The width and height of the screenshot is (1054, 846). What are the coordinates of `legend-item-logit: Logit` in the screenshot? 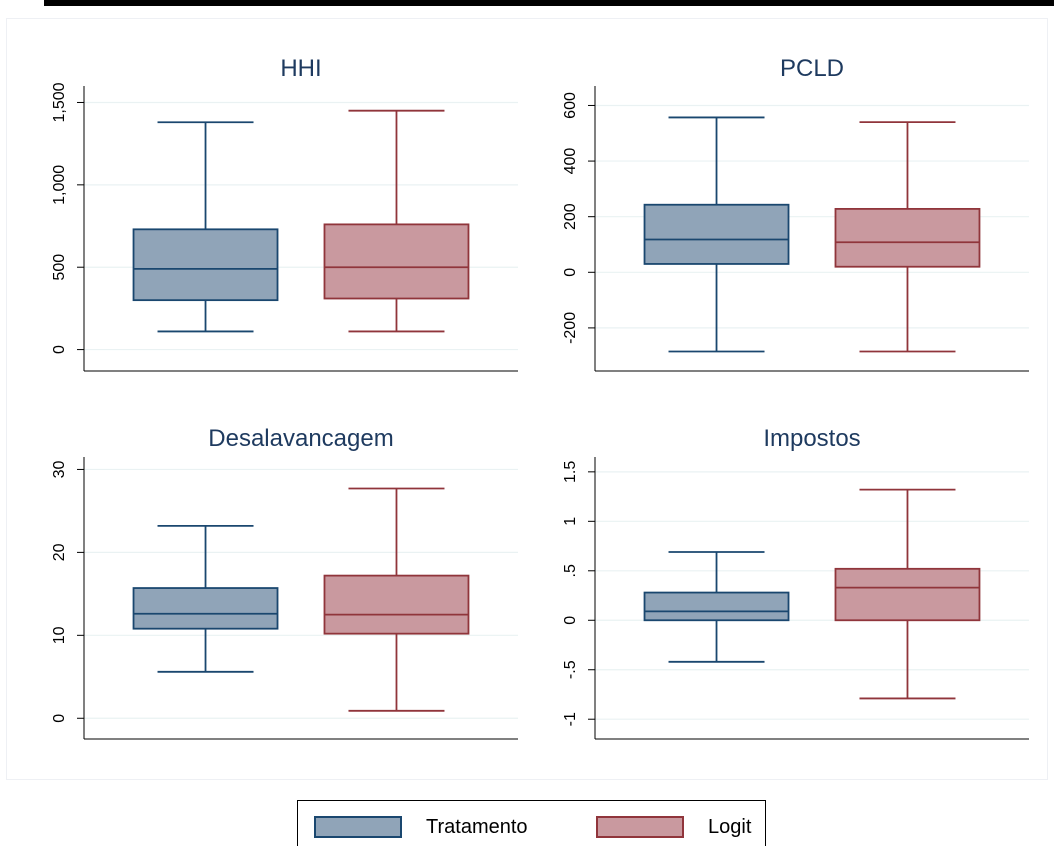 It's located at (673, 827).